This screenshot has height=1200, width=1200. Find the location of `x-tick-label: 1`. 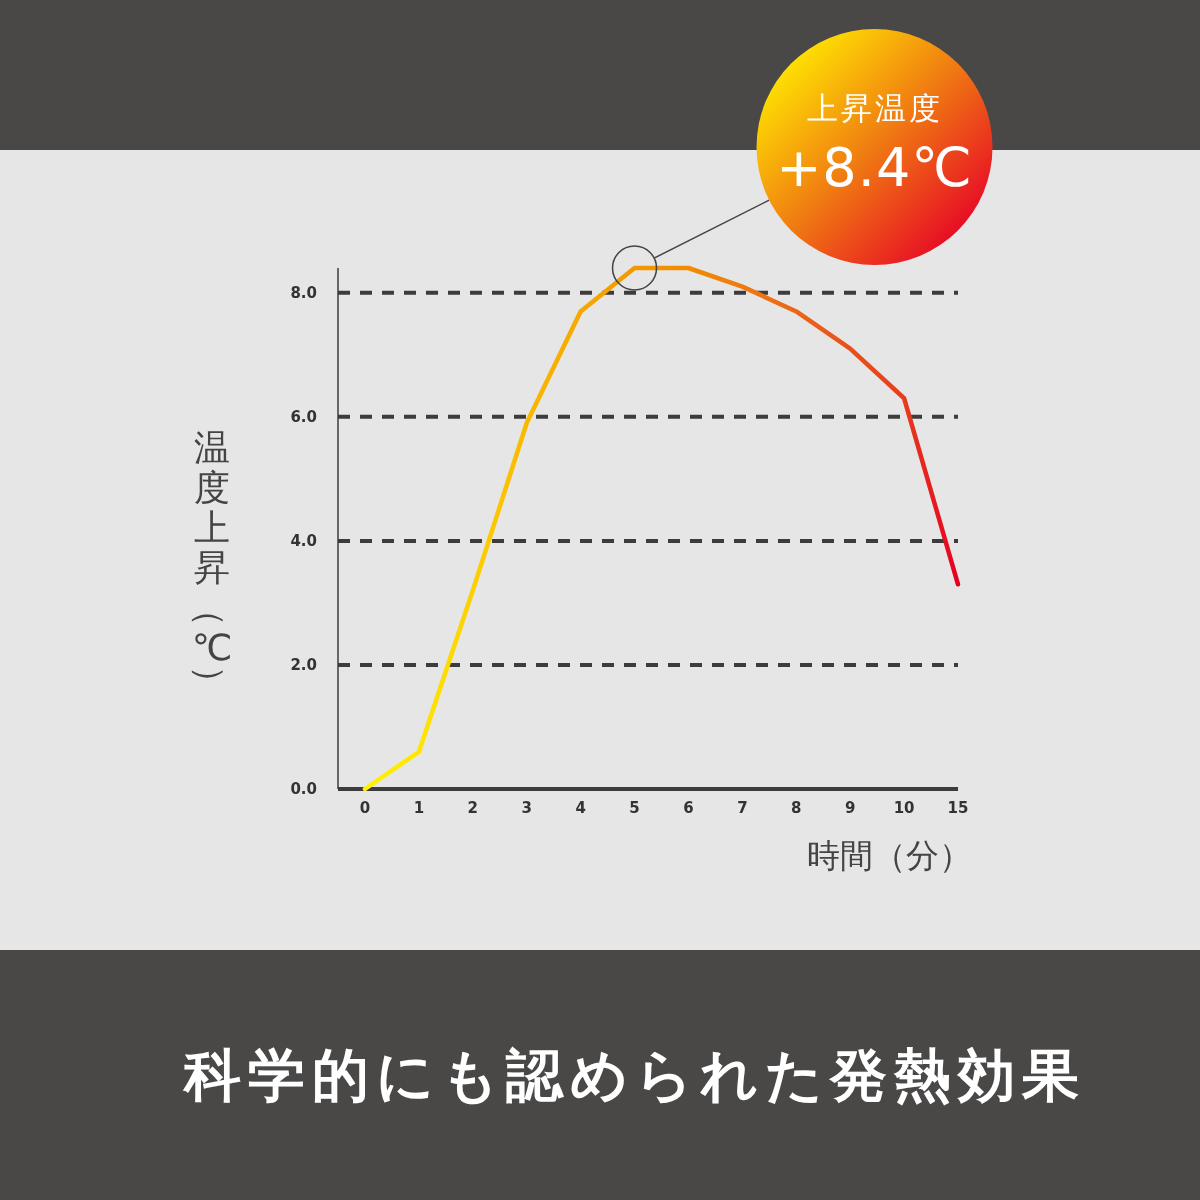

x-tick-label: 1 is located at coordinates (419, 808).